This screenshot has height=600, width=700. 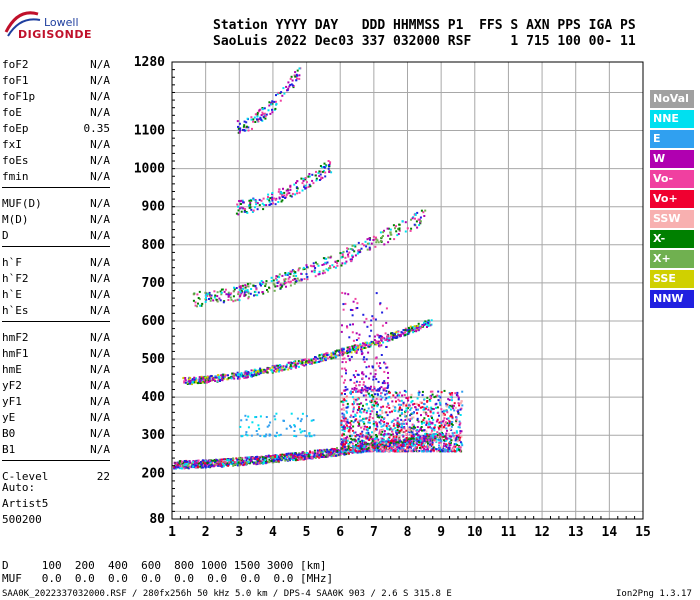 I want to click on x-tick-label: 9, so click(x=441, y=532).